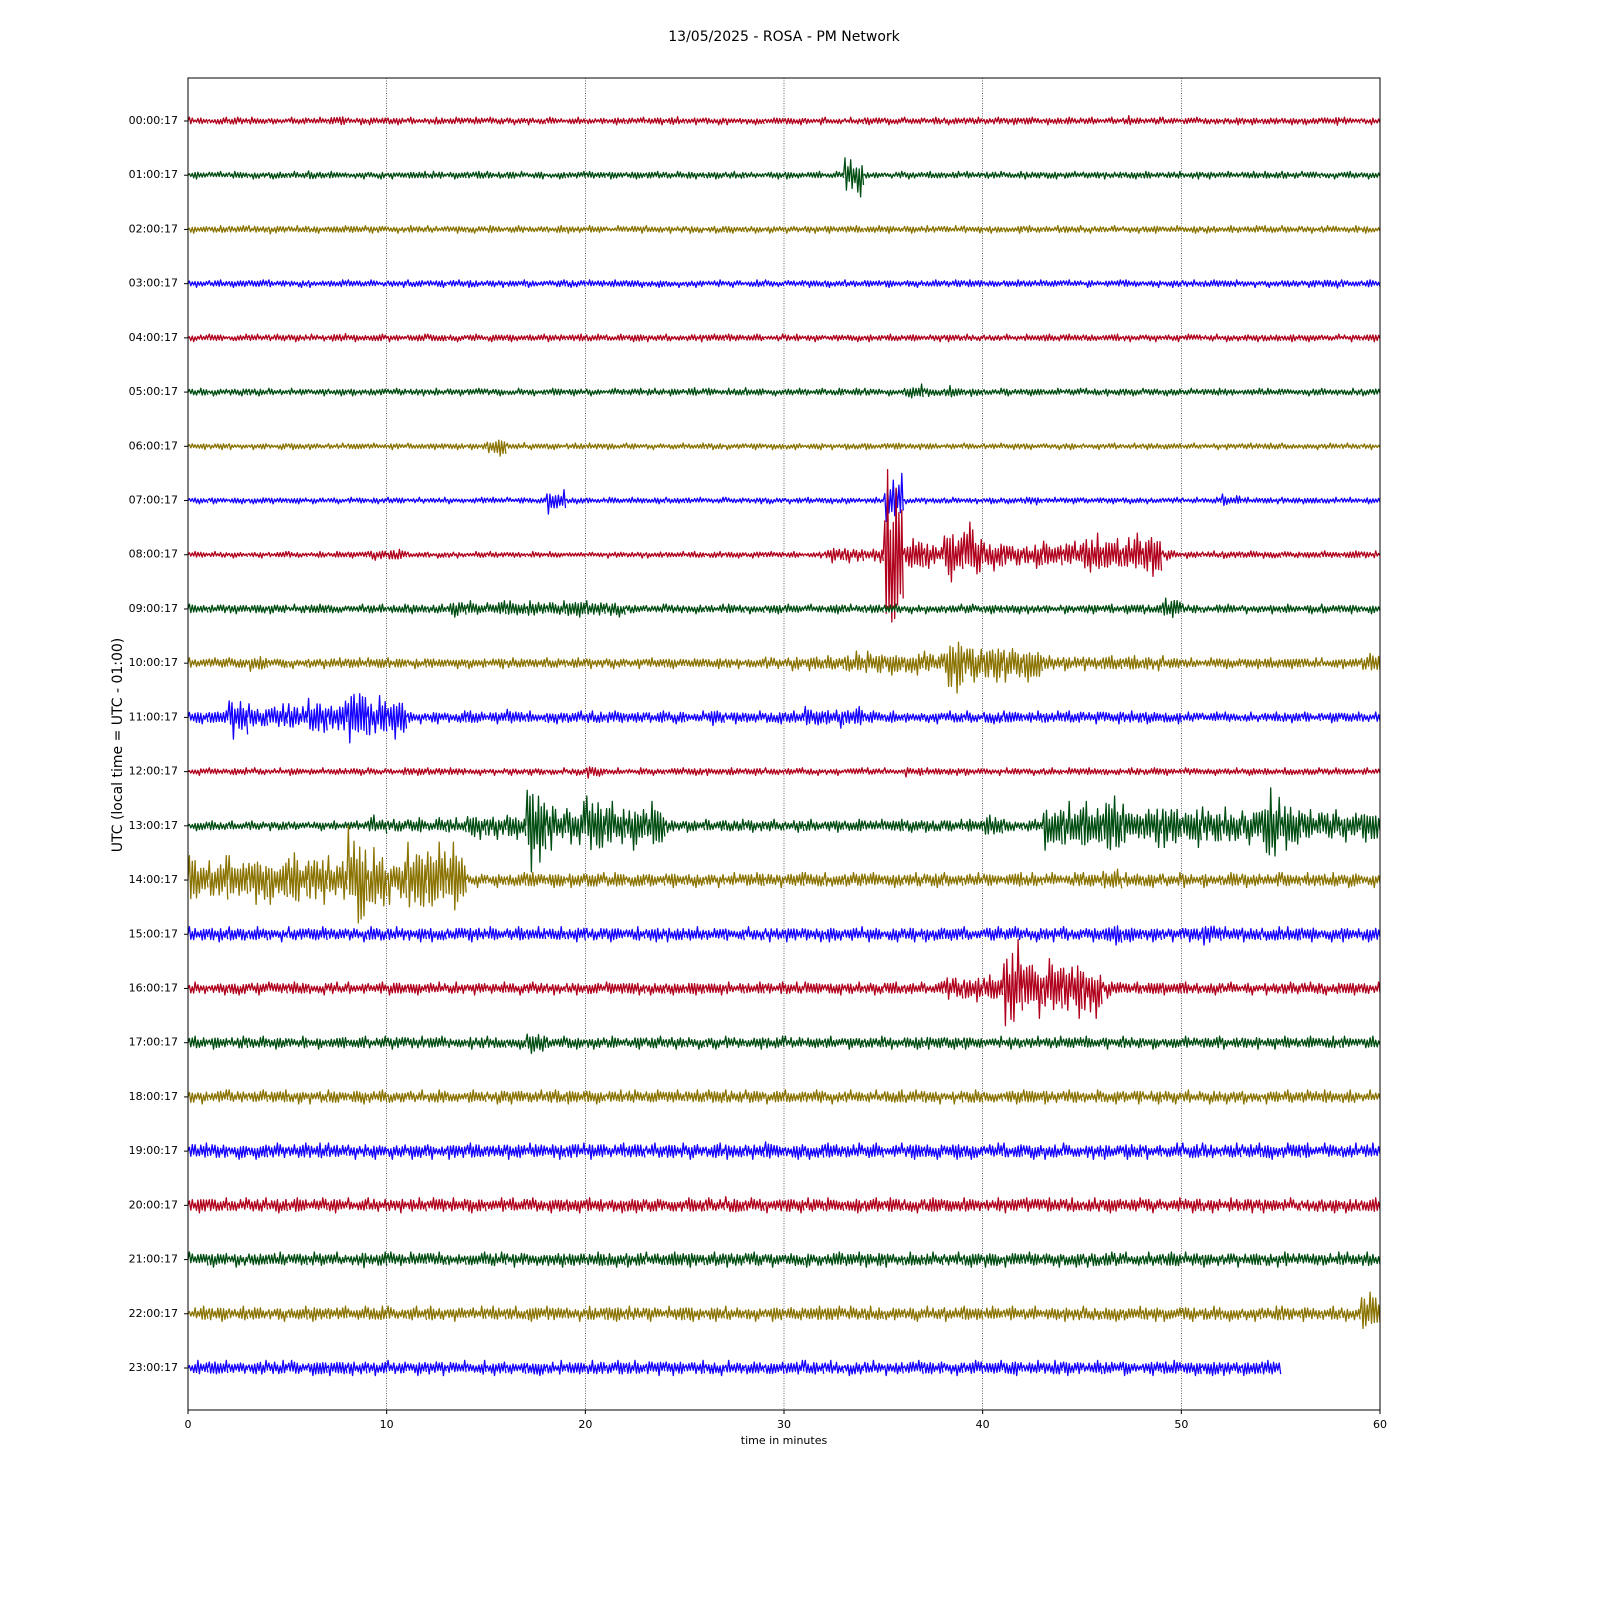  Describe the element at coordinates (153, 283) in the screenshot. I see `y-tick-label: 03:00:17` at that location.